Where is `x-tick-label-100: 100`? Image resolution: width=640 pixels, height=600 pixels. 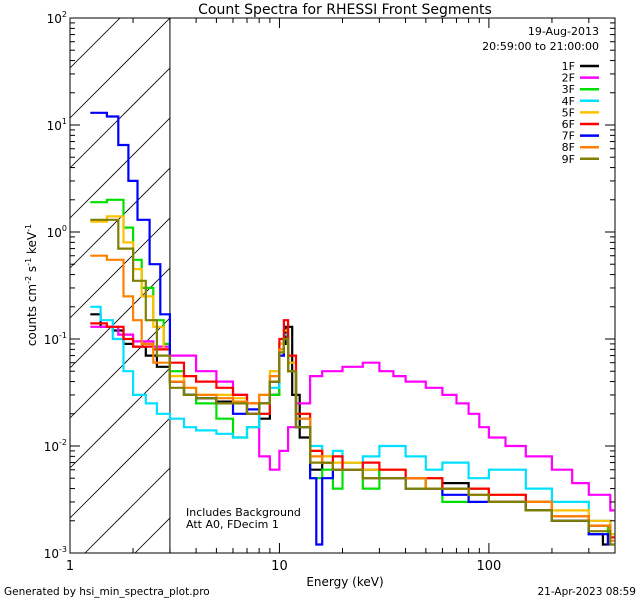 x-tick-label-100: 100 is located at coordinates (488, 566).